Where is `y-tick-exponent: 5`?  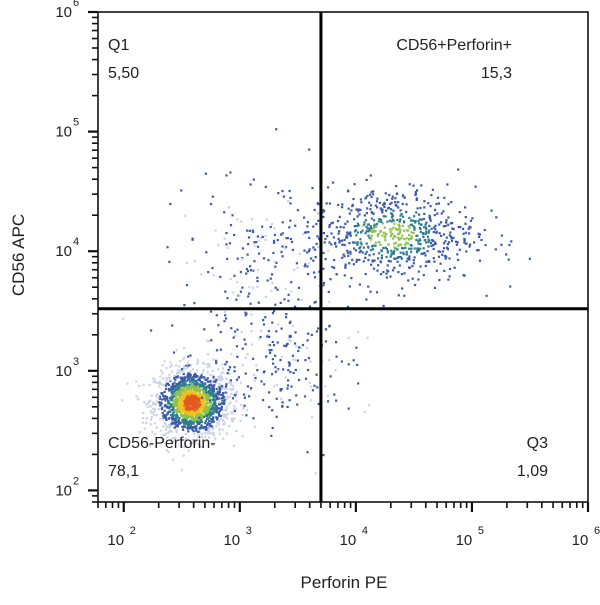 y-tick-exponent: 5 is located at coordinates (76, 123).